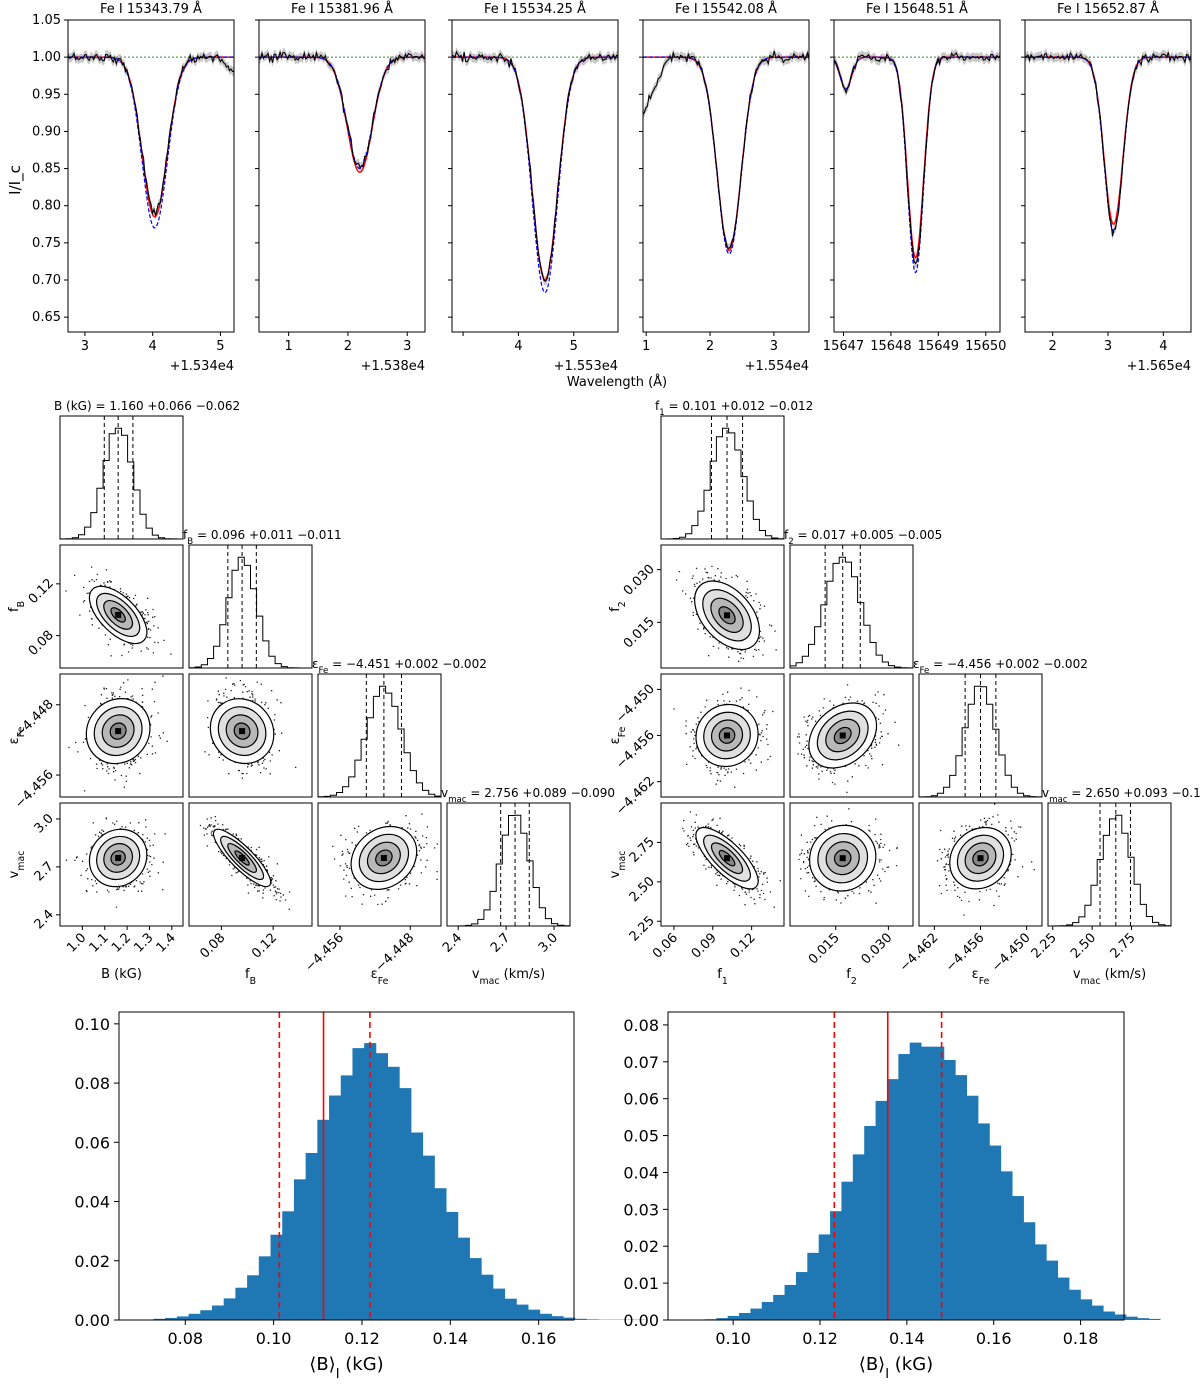 This screenshot has height=1400, width=1200. Describe the element at coordinates (863, 598) in the screenshot. I see `marginal-f_2: f2 = 0.017 +0.005 −0.005` at that location.